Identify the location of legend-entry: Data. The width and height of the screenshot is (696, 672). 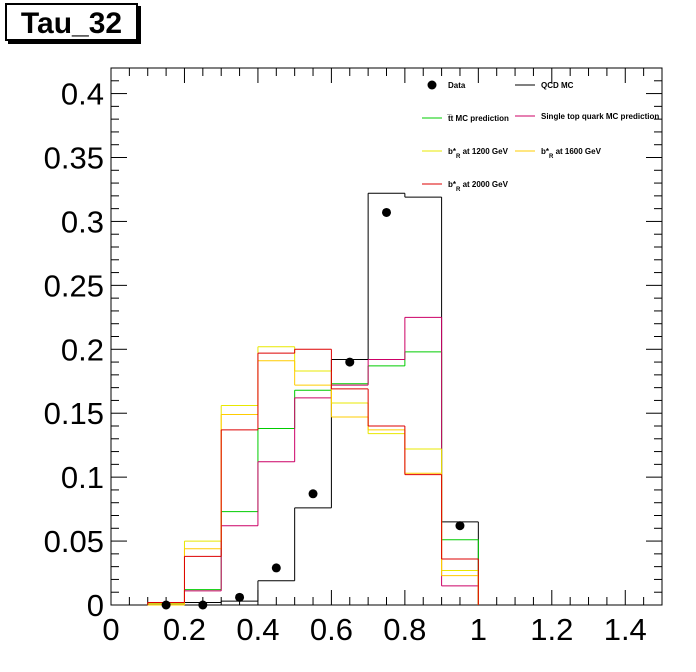
(446, 85).